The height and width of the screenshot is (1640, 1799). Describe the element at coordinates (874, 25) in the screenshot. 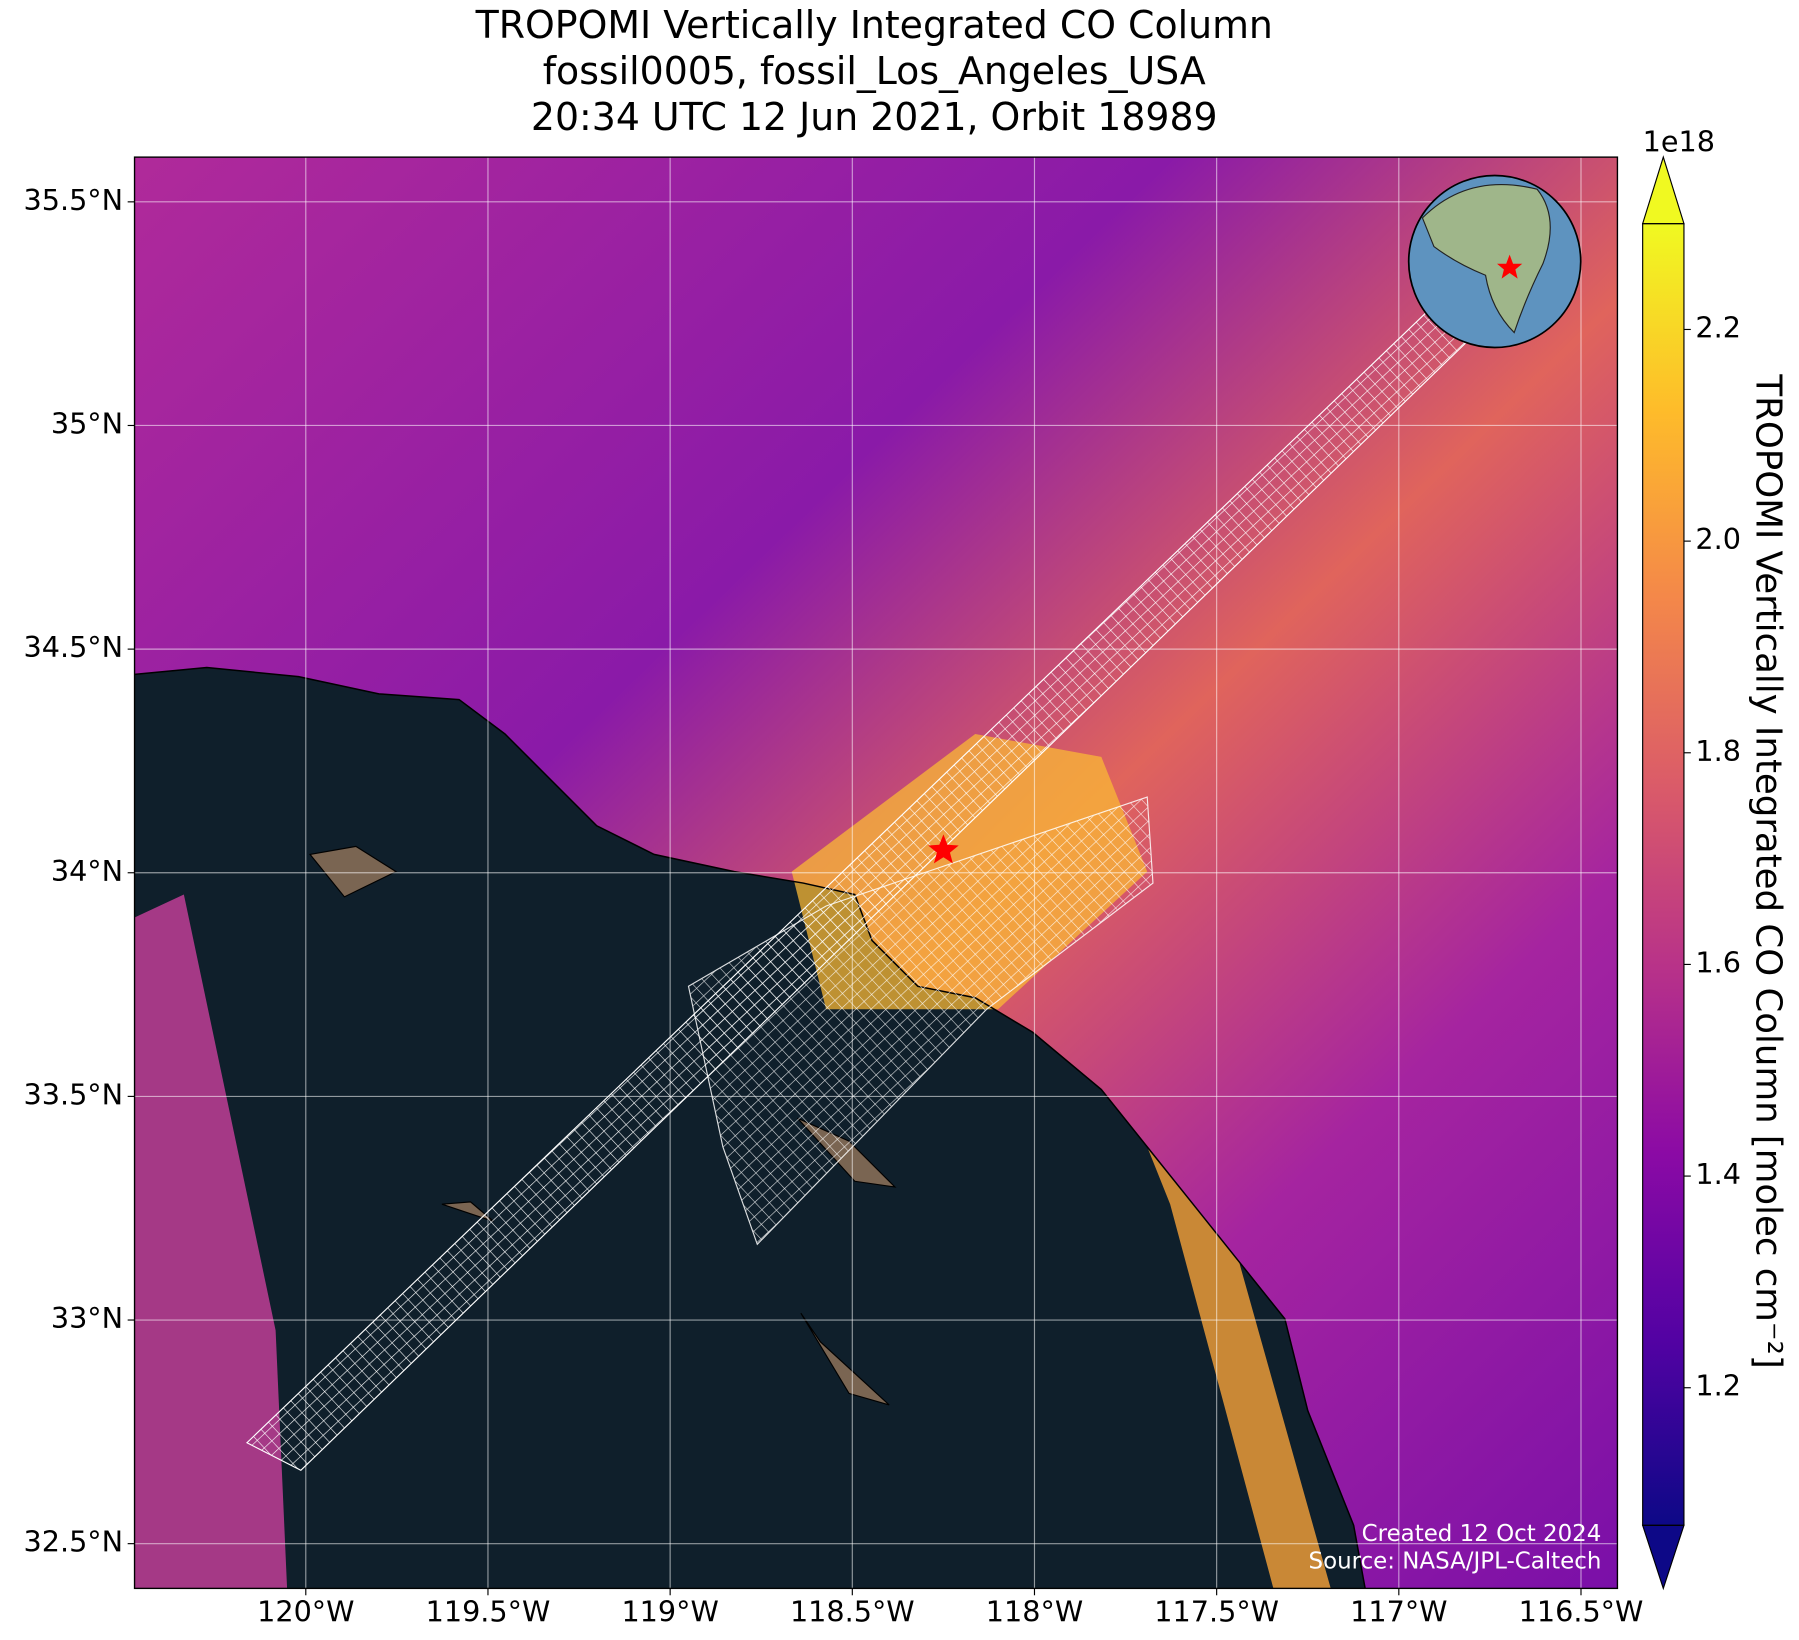

I see `title-line: TROPOMI Vertically Integrated CO Column` at that location.